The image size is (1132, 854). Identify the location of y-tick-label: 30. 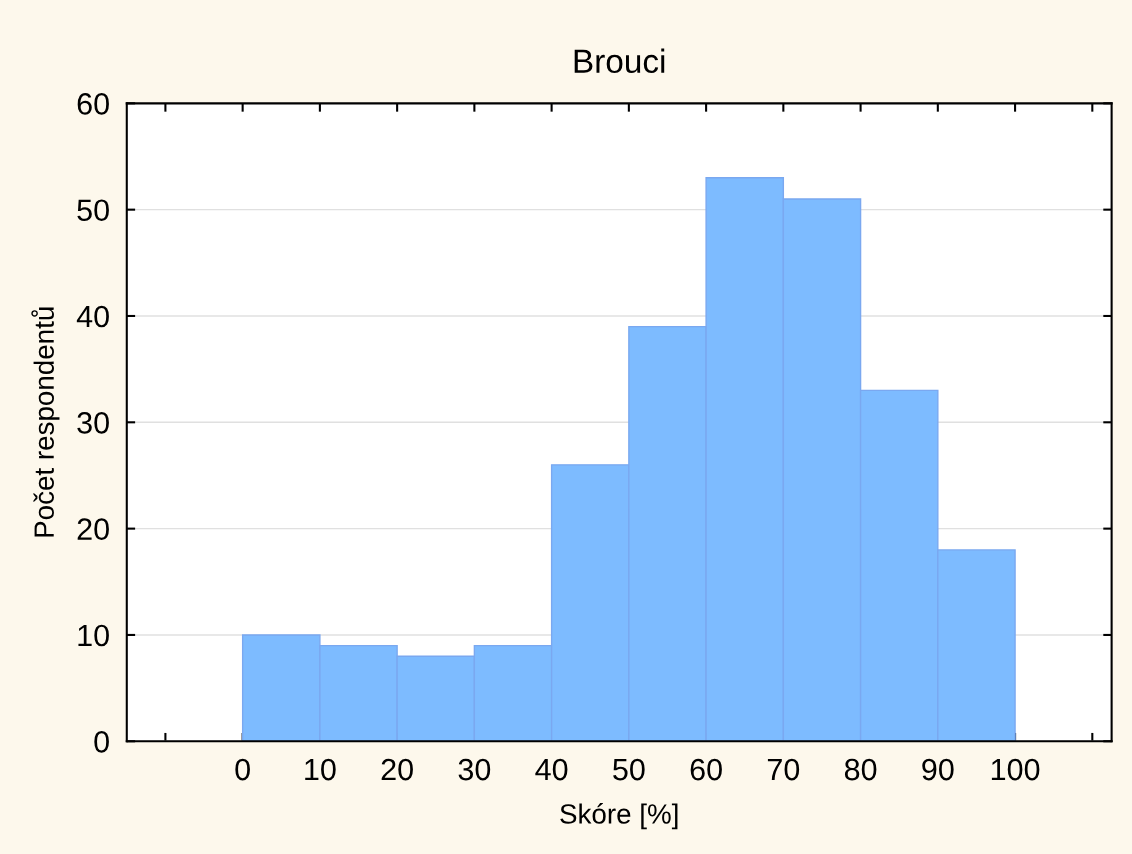
(93, 423).